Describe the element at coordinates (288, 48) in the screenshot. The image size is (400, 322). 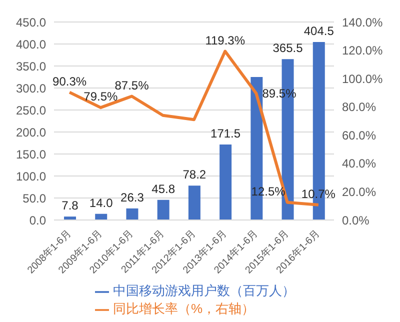
I see `data-label: 365.5` at that location.